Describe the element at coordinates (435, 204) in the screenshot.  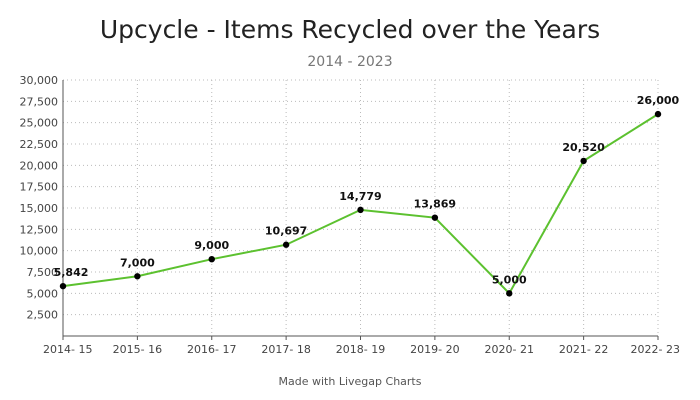
I see `data-label: 13,869` at that location.